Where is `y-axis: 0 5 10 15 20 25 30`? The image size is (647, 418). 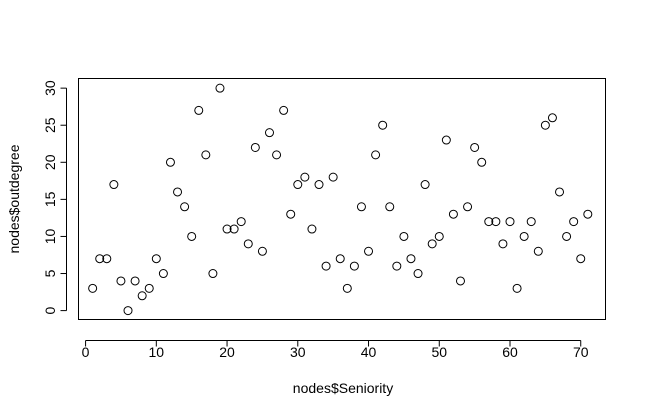 y-axis: 0 5 10 15 20 25 30 is located at coordinates (54, 197).